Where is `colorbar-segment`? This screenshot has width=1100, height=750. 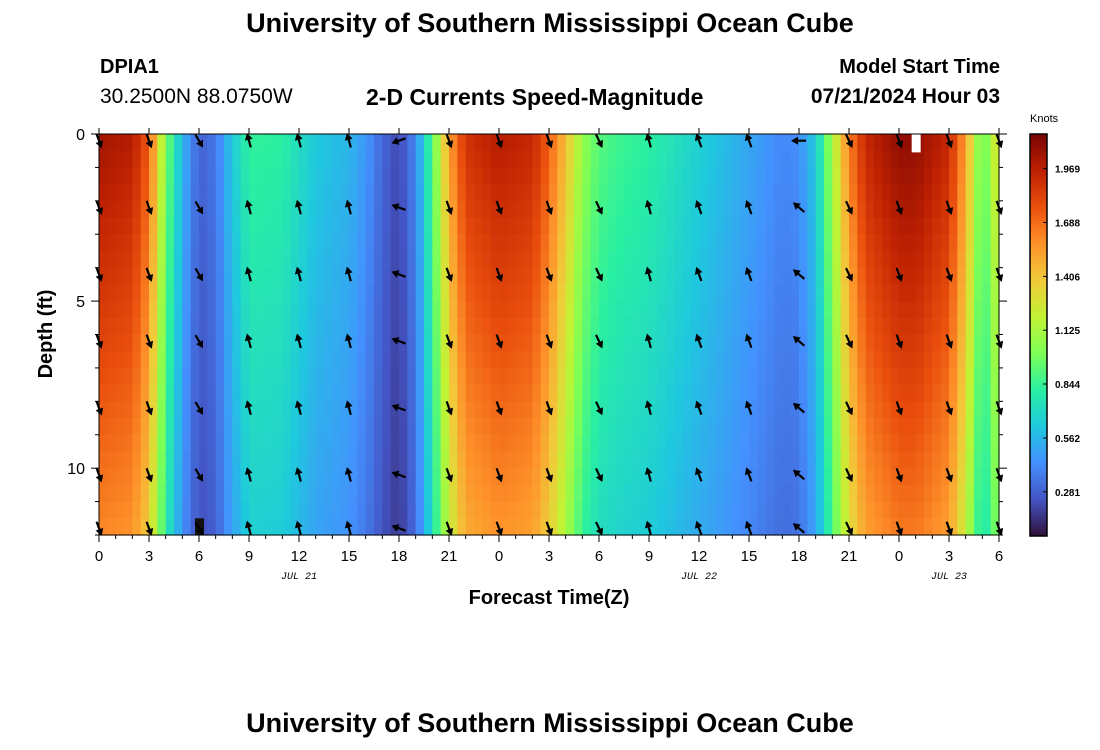 colorbar-segment is located at coordinates (1038, 283).